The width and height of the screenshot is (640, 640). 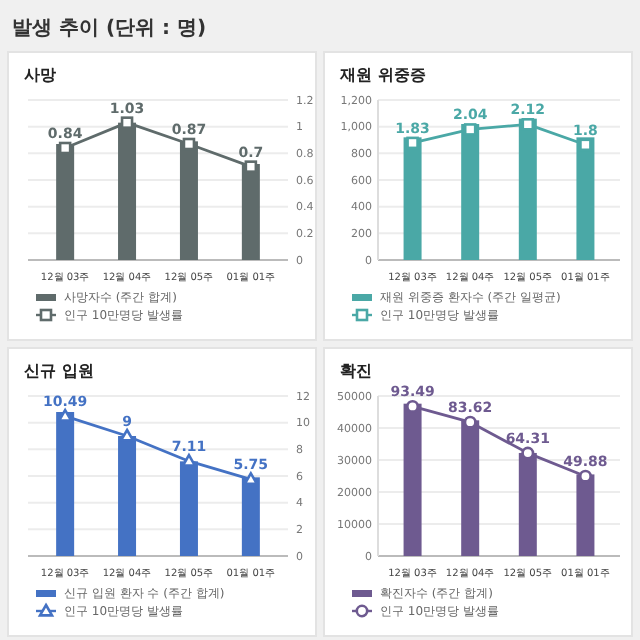 I want to click on chart-title: 재원 위중증, so click(x=382, y=75).